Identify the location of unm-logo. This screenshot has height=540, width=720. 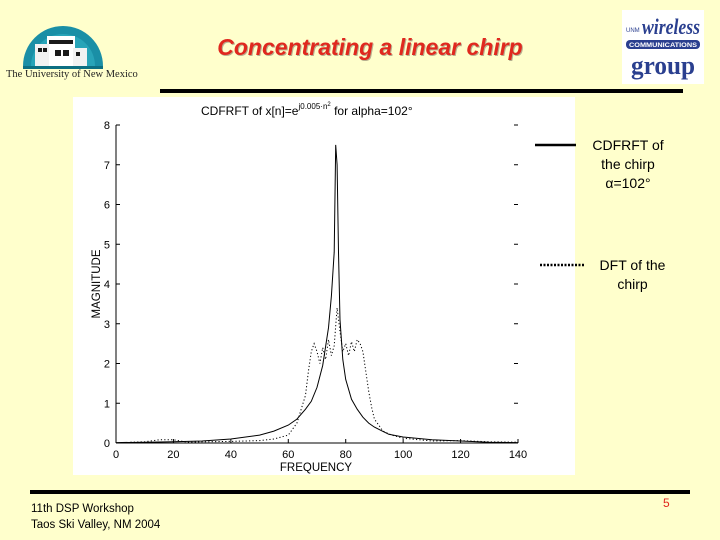
(63, 47).